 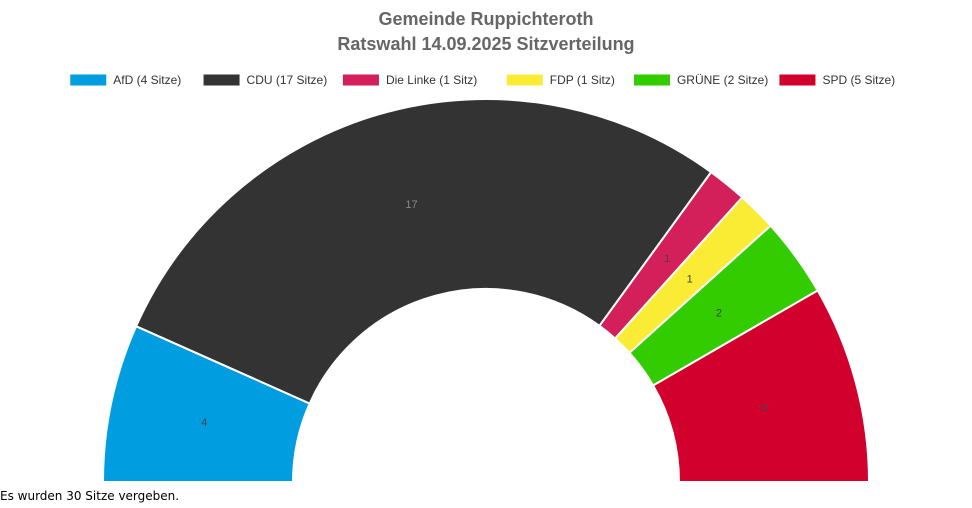 I want to click on seat-count-label: 4, so click(x=204, y=423).